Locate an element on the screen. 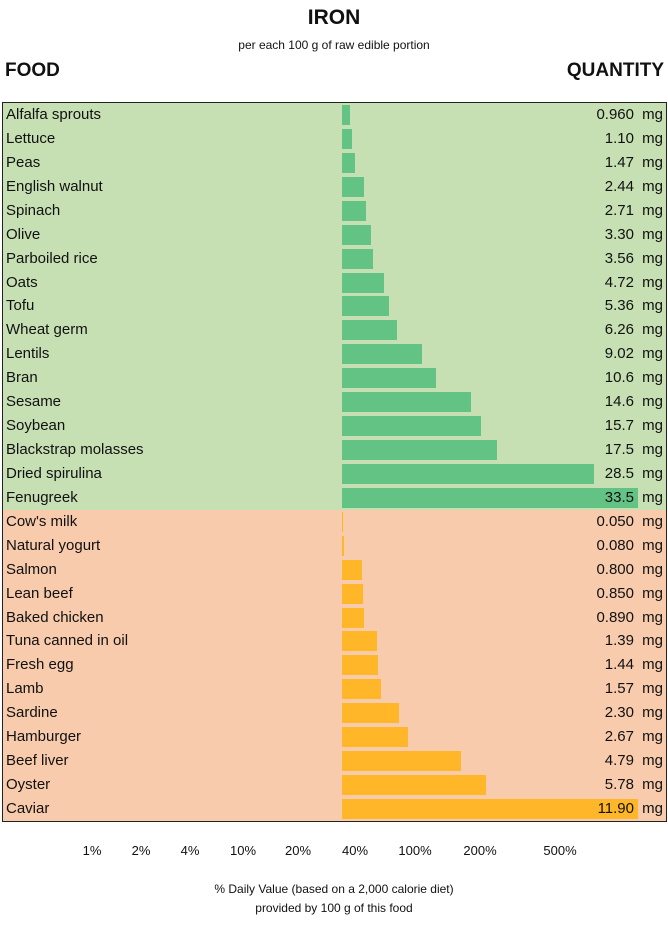 This screenshot has width=668, height=937. category-label: Cow's milk is located at coordinates (42, 521).